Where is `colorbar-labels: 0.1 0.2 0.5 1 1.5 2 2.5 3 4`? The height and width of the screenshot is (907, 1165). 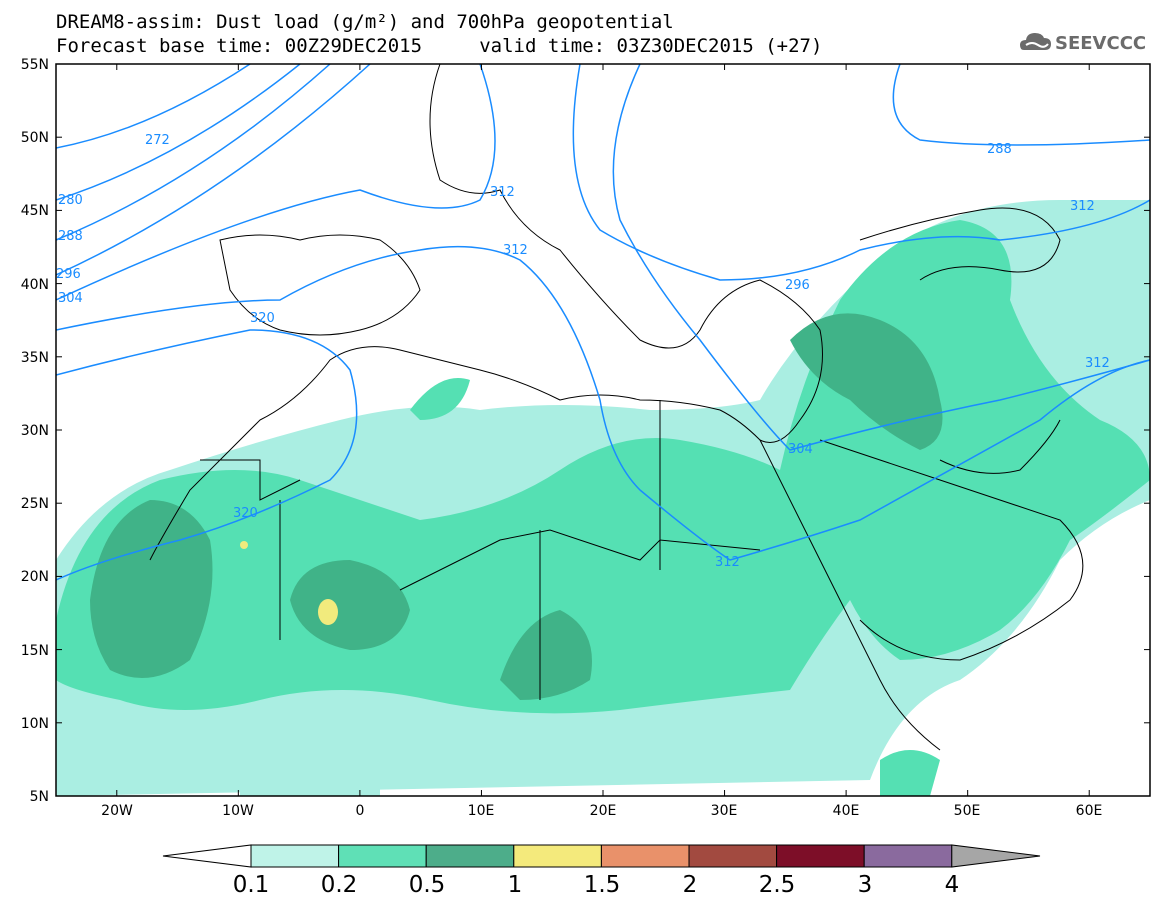
colorbar-labels: 0.1 0.2 0.5 1 1.5 2 2.5 3 4 is located at coordinates (596, 885).